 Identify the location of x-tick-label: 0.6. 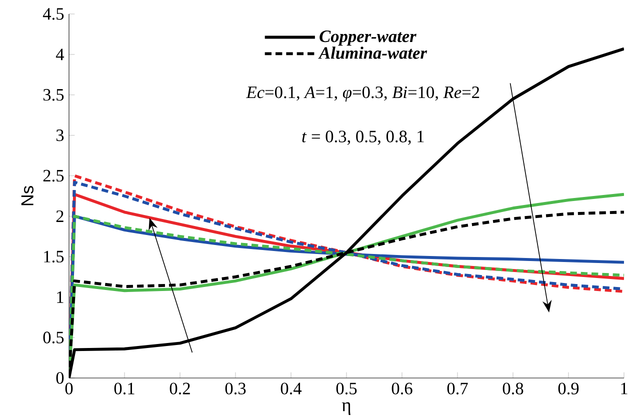
(402, 388).